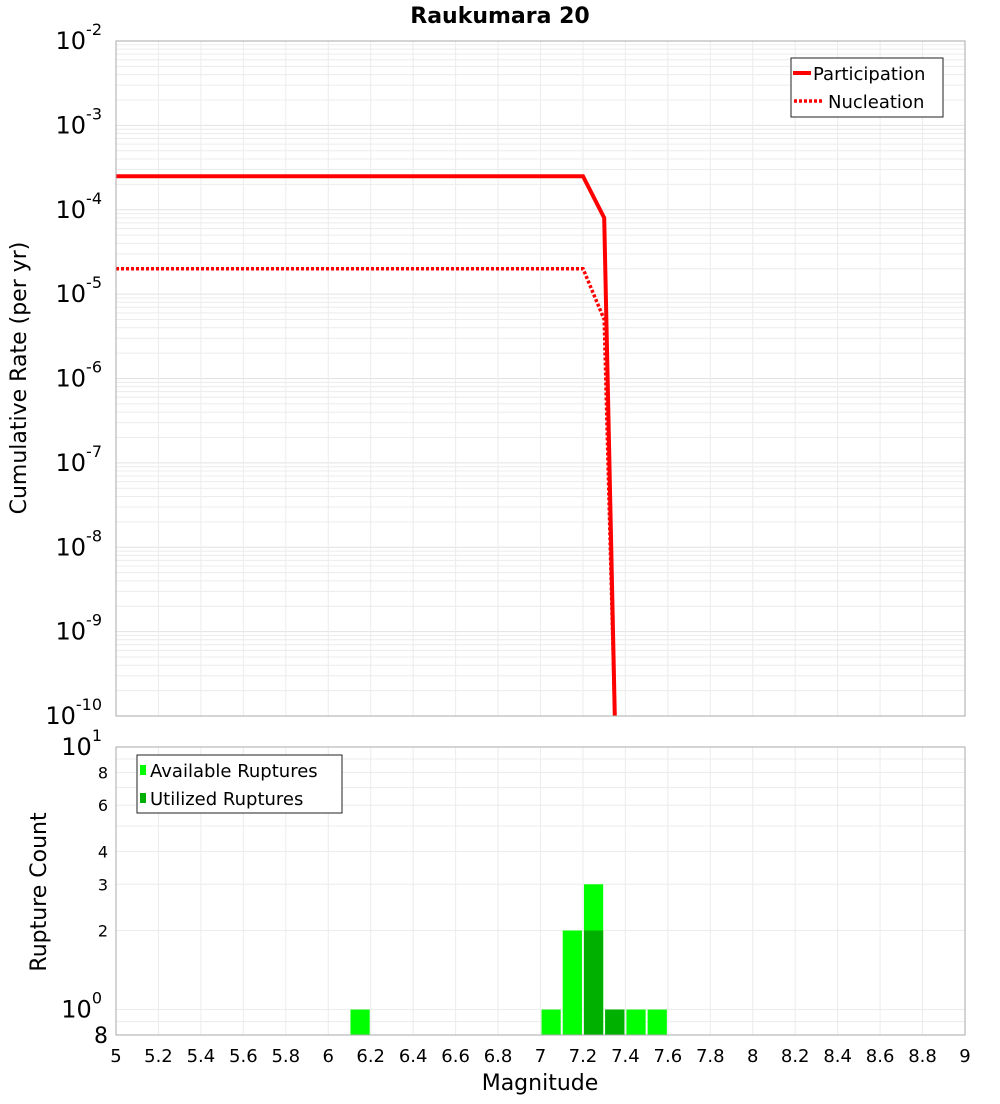  What do you see at coordinates (413, 1056) in the screenshot?
I see `x-tick-label: 6.4` at bounding box center [413, 1056].